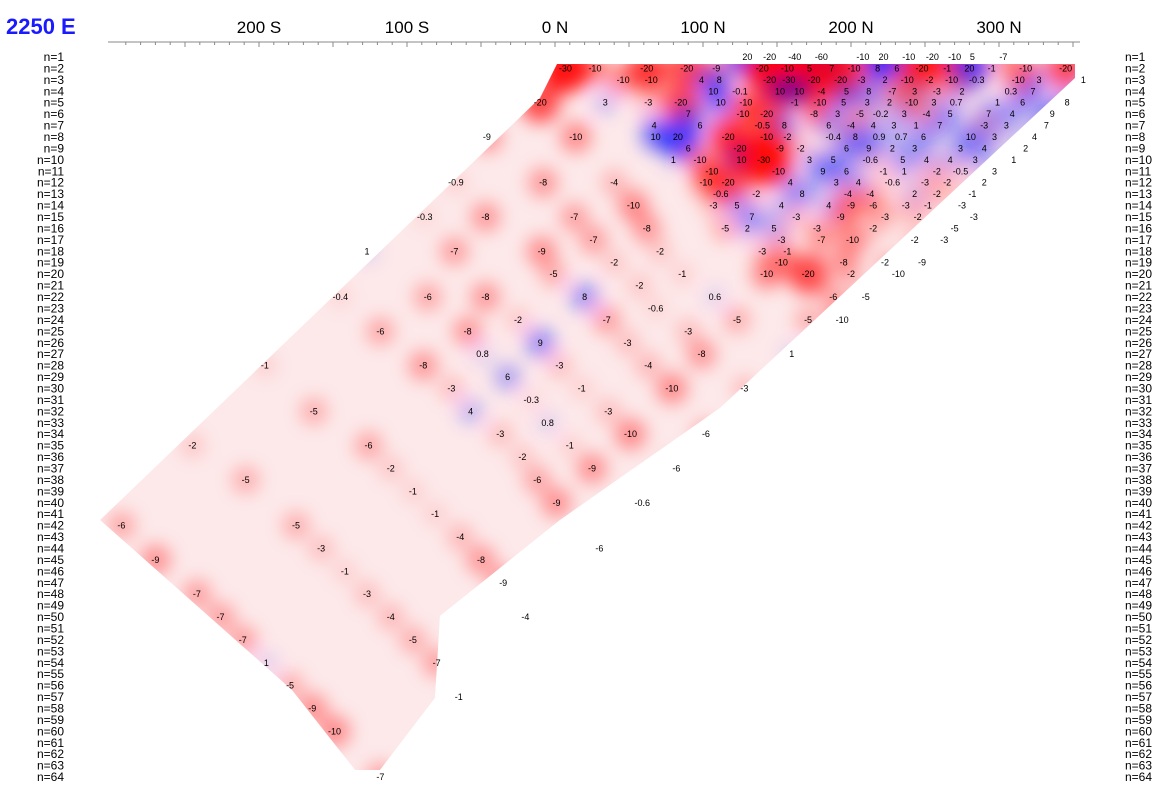 This screenshot has width=1164, height=800. I want to click on value-label: -2, so click(391, 468).